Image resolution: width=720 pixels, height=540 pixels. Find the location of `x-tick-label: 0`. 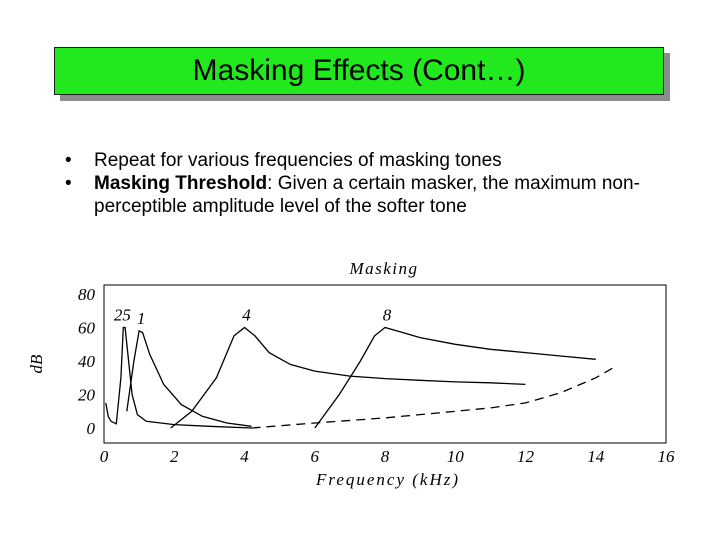

x-tick-label: 0 is located at coordinates (104, 456).